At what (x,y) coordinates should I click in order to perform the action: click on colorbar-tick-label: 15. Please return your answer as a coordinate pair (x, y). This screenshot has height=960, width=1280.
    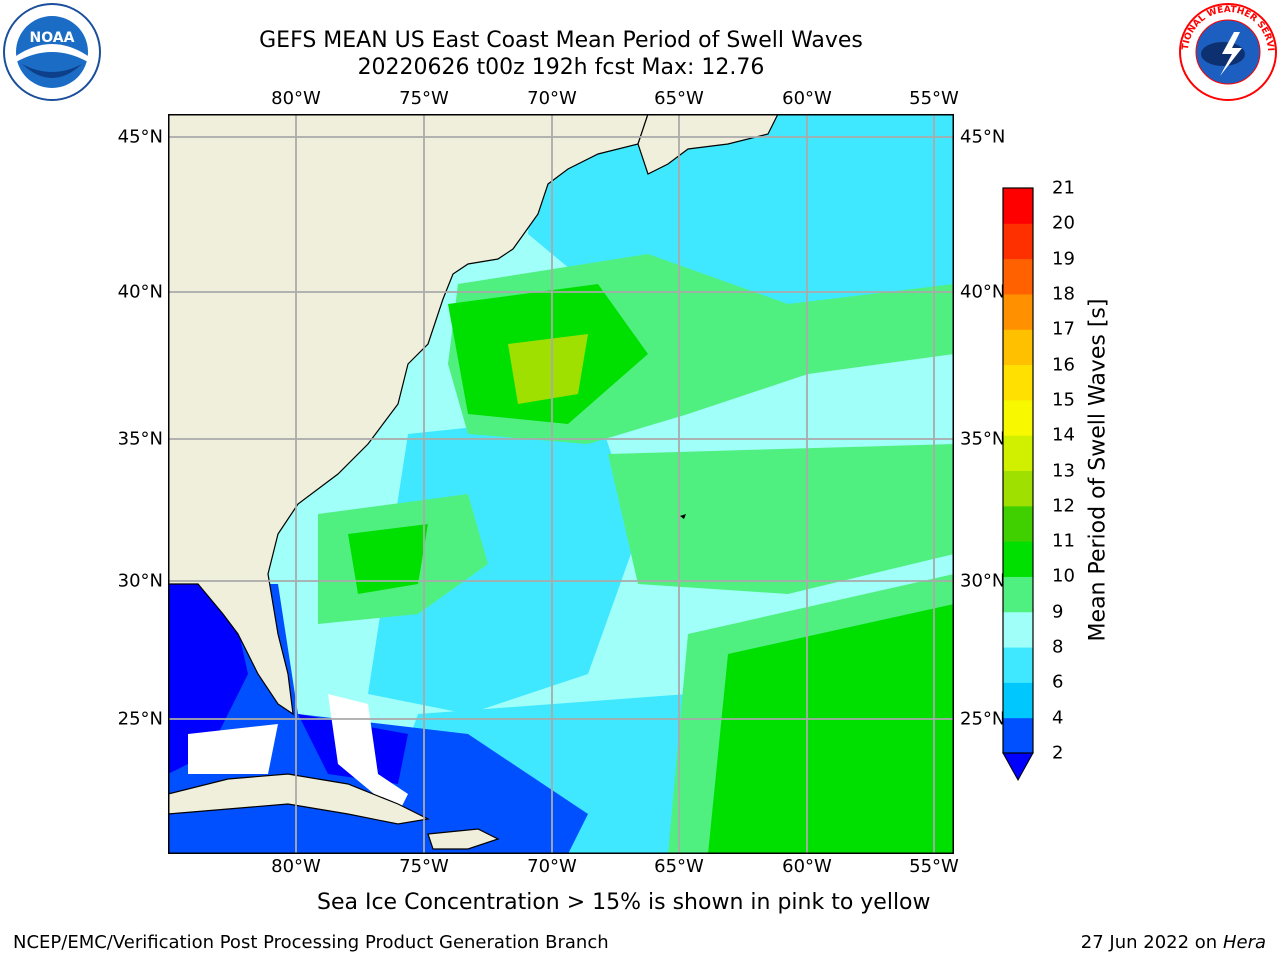
    Looking at the image, I should click on (1063, 400).